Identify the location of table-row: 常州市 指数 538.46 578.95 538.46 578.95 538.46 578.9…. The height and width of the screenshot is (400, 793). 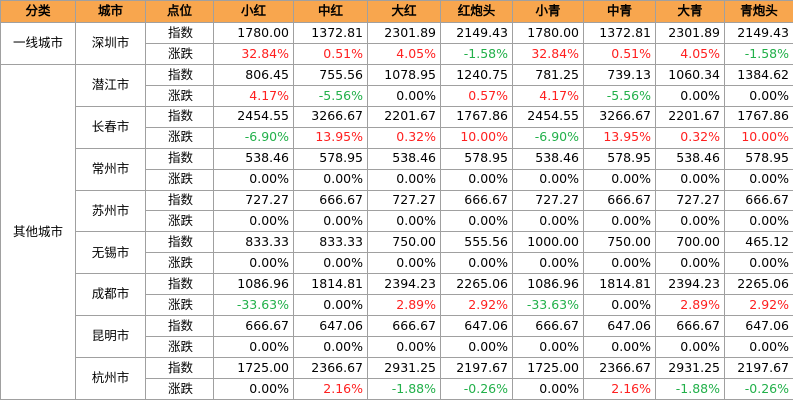
(397, 169).